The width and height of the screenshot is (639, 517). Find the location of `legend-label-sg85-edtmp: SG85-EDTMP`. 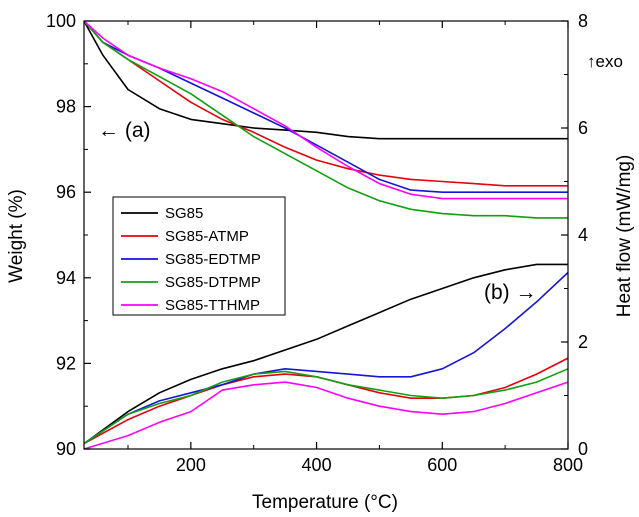

legend-label-sg85-edtmp: SG85-EDTMP is located at coordinates (213, 259).